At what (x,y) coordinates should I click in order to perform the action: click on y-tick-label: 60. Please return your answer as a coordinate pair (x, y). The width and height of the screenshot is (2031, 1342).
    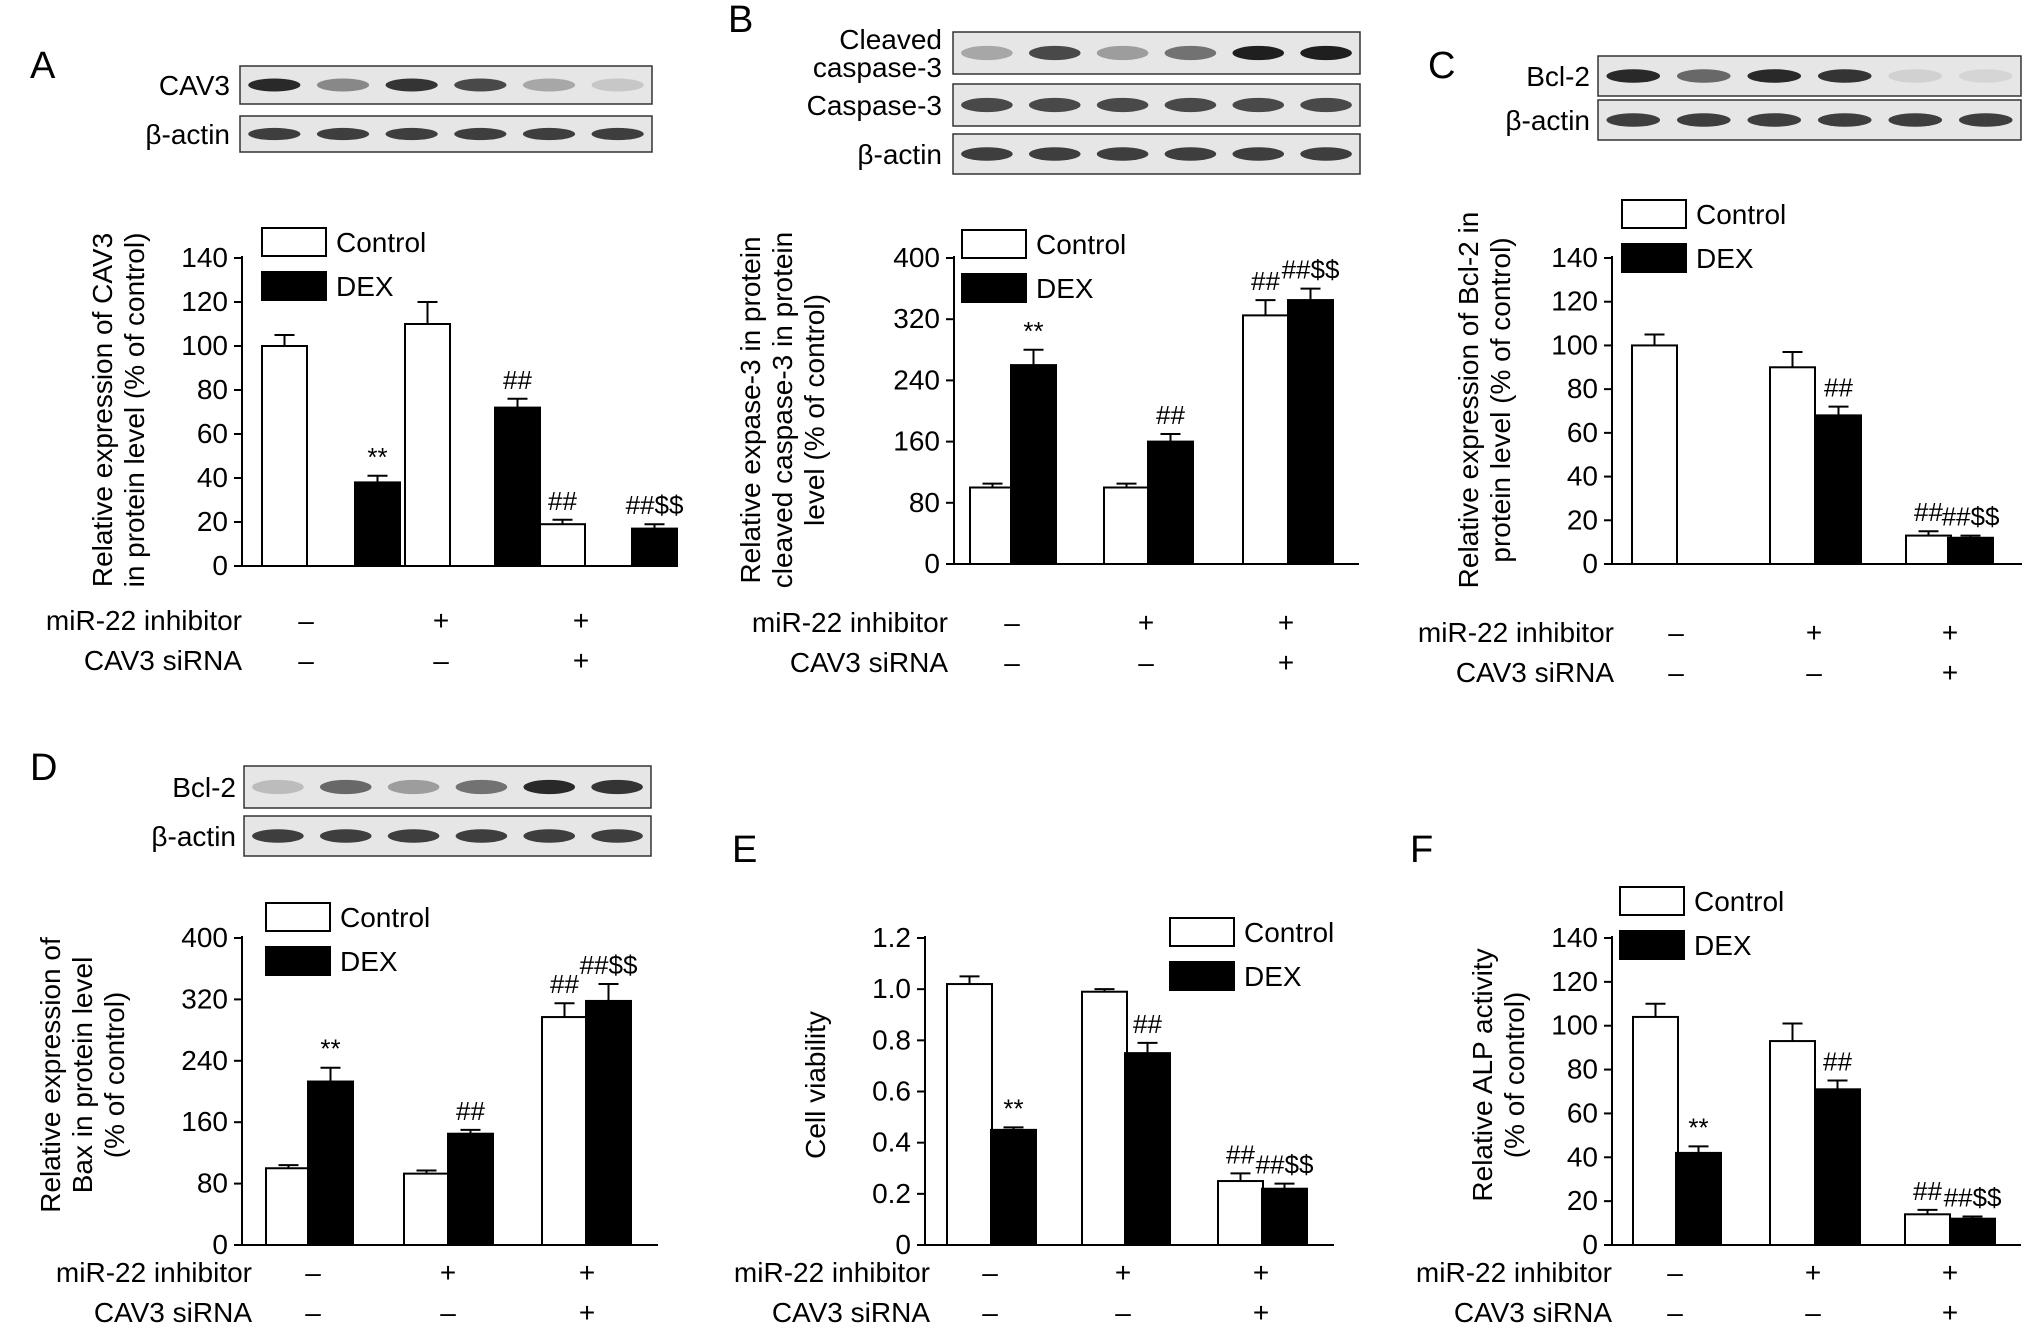
    Looking at the image, I should click on (1582, 432).